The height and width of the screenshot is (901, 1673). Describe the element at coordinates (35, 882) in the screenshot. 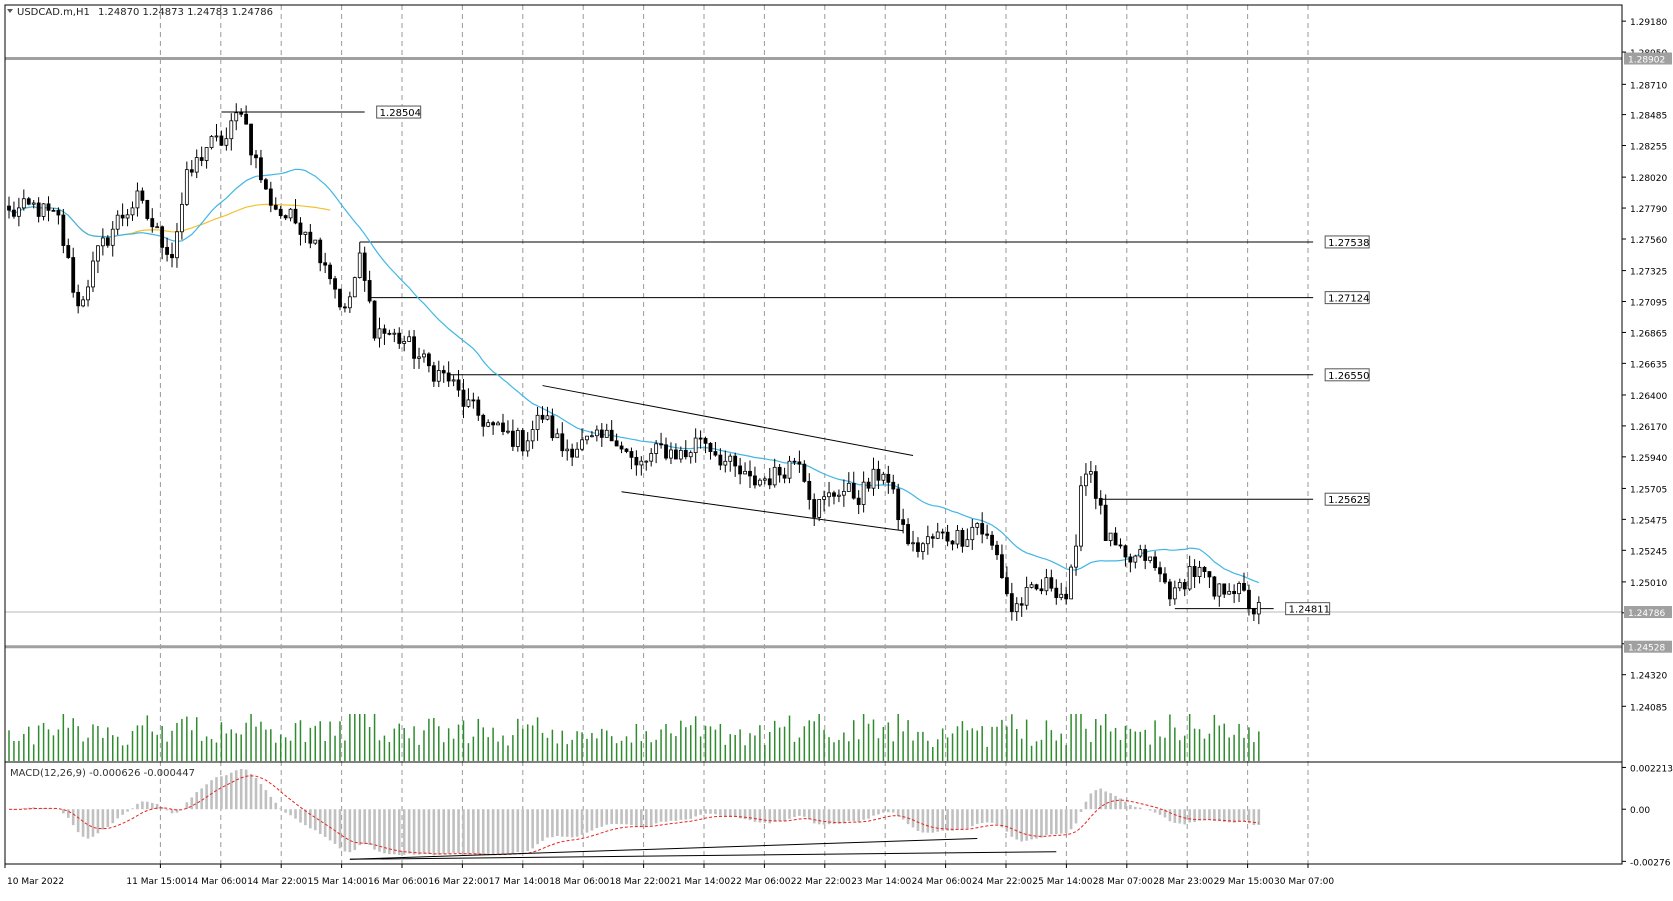

I see `time-tick-label: 10 Mar 2022` at that location.